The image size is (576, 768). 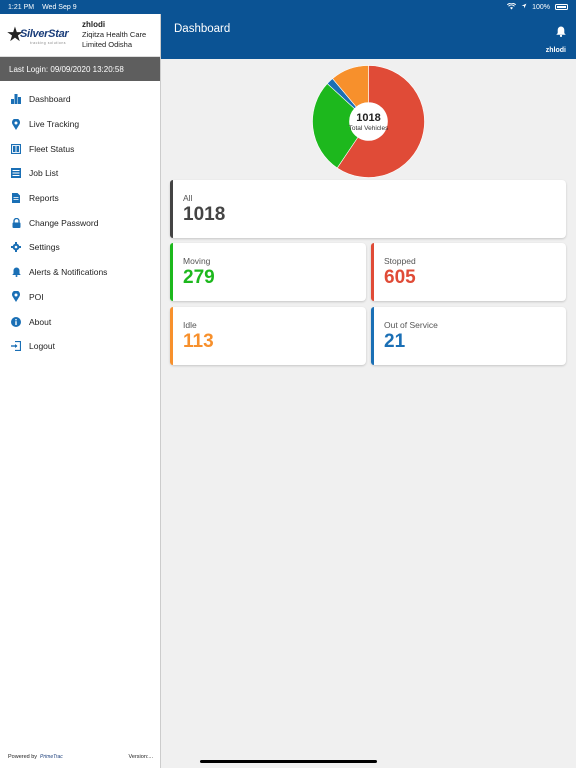 I want to click on card-value: 1018, so click(x=204, y=214).